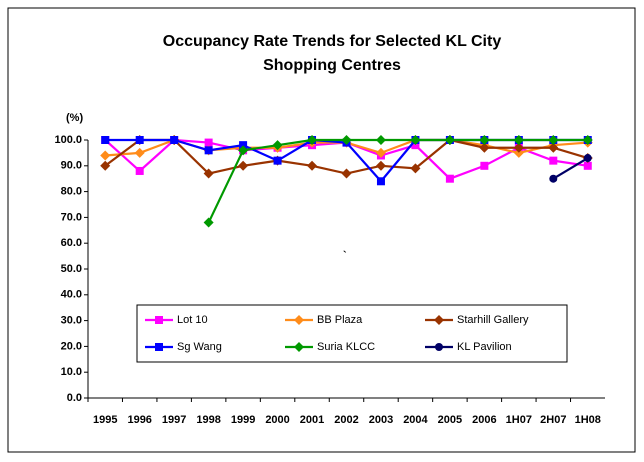 The height and width of the screenshot is (462, 644). I want to click on legend-label: BB Plaza, so click(340, 320).